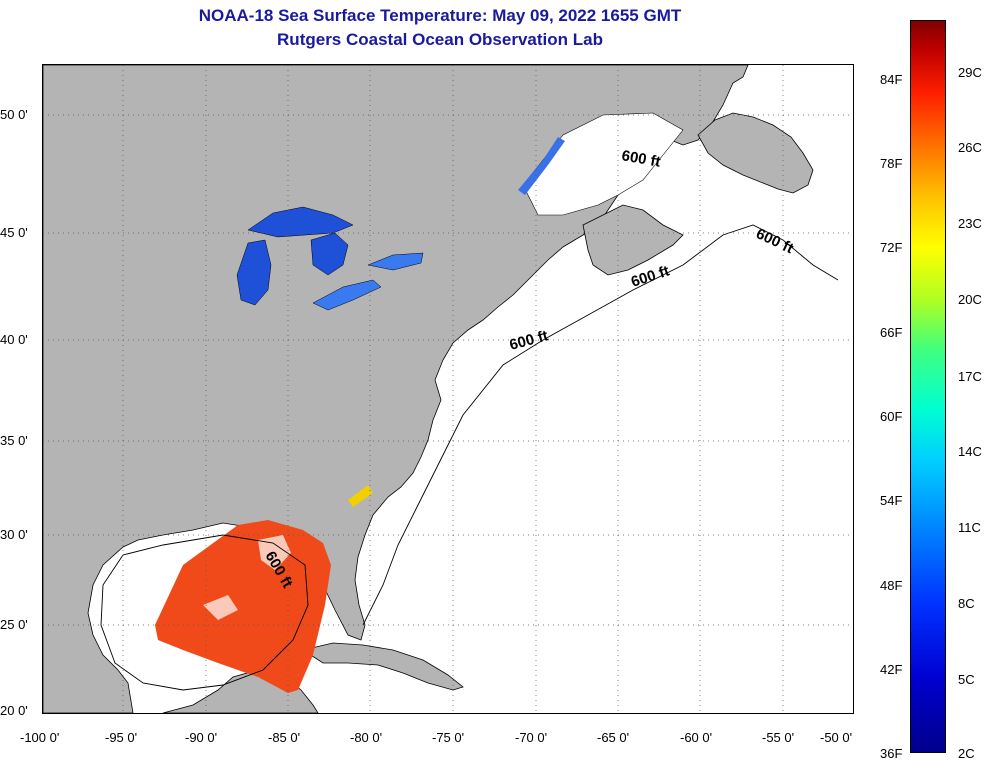  What do you see at coordinates (778, 737) in the screenshot?
I see `lon-label: -55 0'` at bounding box center [778, 737].